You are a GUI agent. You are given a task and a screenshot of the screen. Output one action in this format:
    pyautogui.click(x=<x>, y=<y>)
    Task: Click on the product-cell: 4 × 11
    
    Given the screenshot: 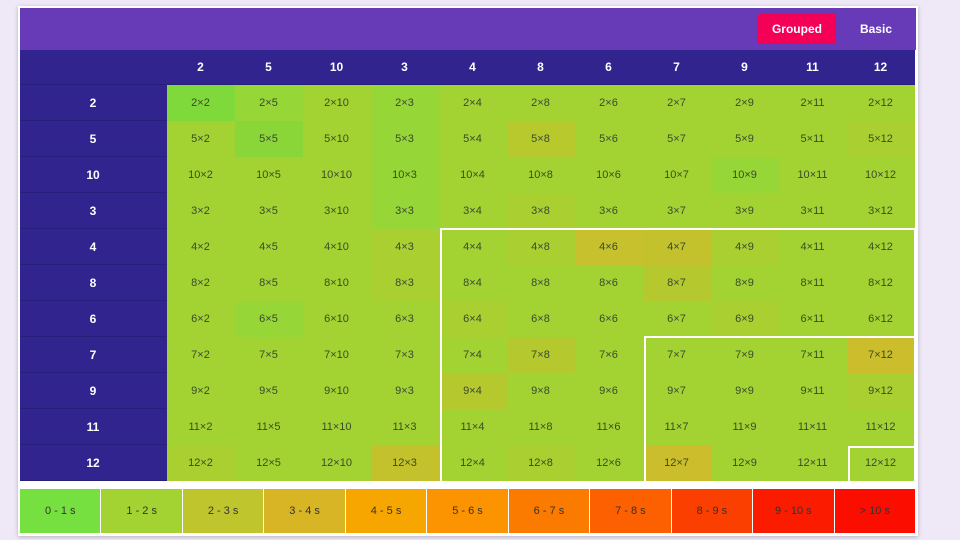 What is the action you would take?
    pyautogui.click(x=813, y=247)
    